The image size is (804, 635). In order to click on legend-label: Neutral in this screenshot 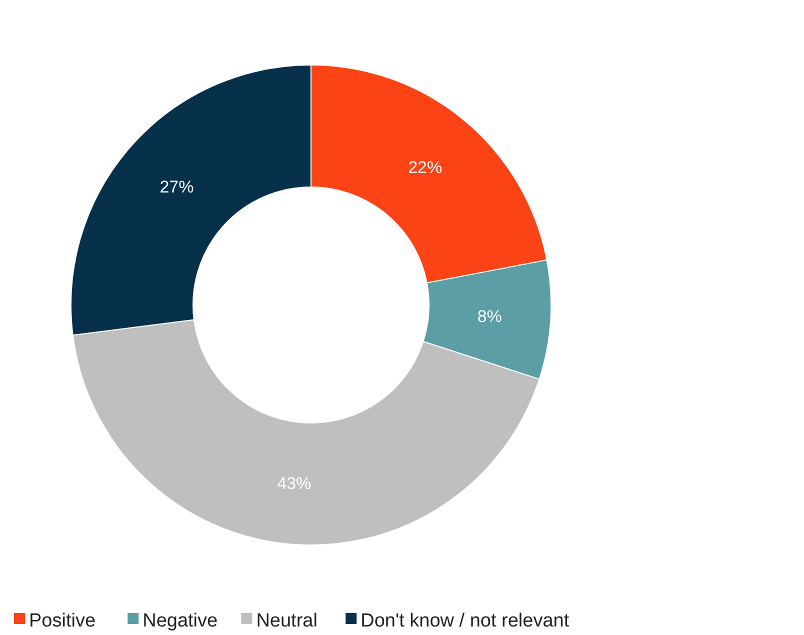, I will do `click(287, 621)`.